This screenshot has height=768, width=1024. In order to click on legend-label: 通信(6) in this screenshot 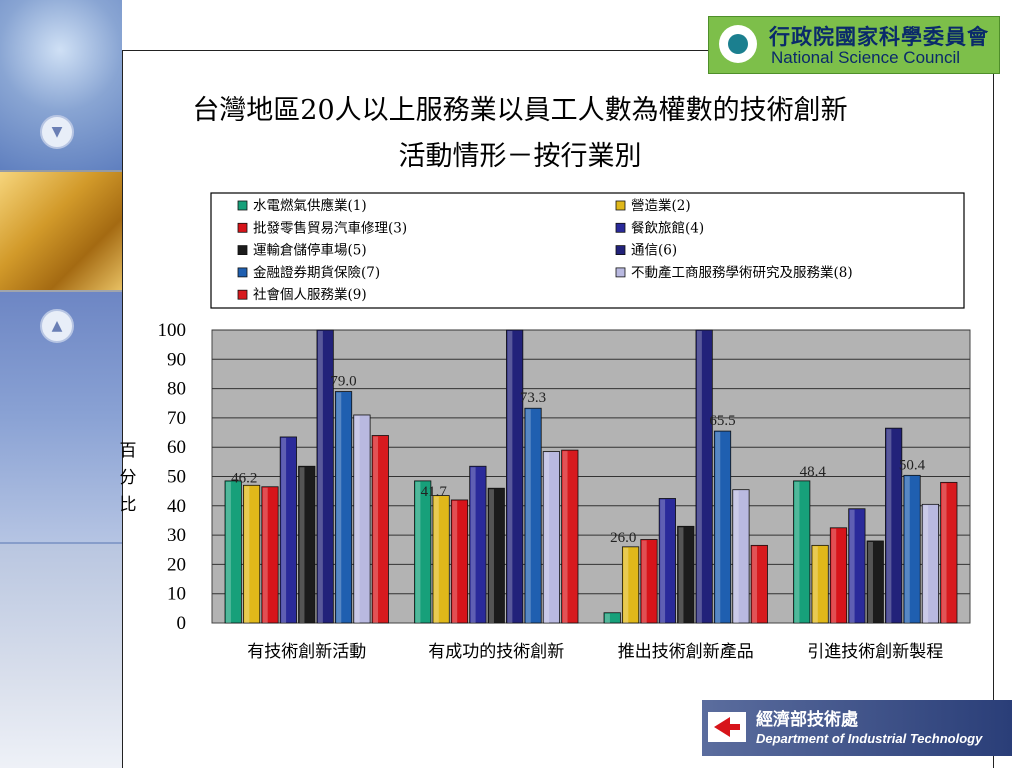, I will do `click(654, 251)`.